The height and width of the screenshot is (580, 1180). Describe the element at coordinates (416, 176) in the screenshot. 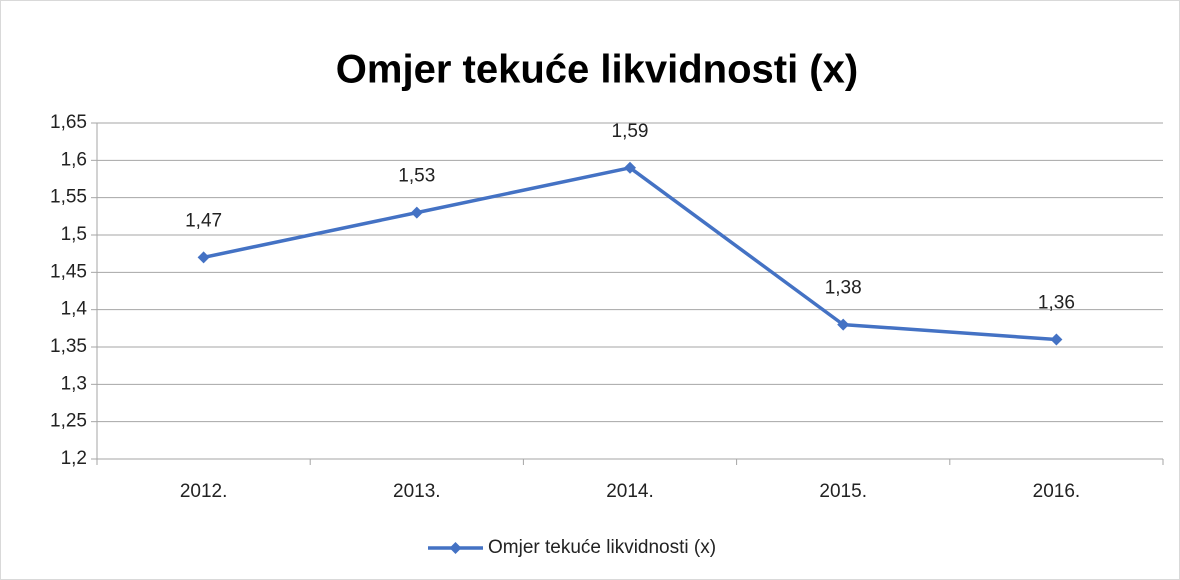

I see `data-label: 1,53` at that location.